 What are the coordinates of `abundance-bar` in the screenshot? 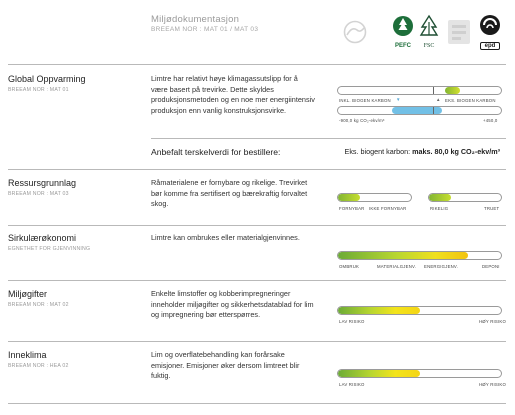 It's located at (465, 197).